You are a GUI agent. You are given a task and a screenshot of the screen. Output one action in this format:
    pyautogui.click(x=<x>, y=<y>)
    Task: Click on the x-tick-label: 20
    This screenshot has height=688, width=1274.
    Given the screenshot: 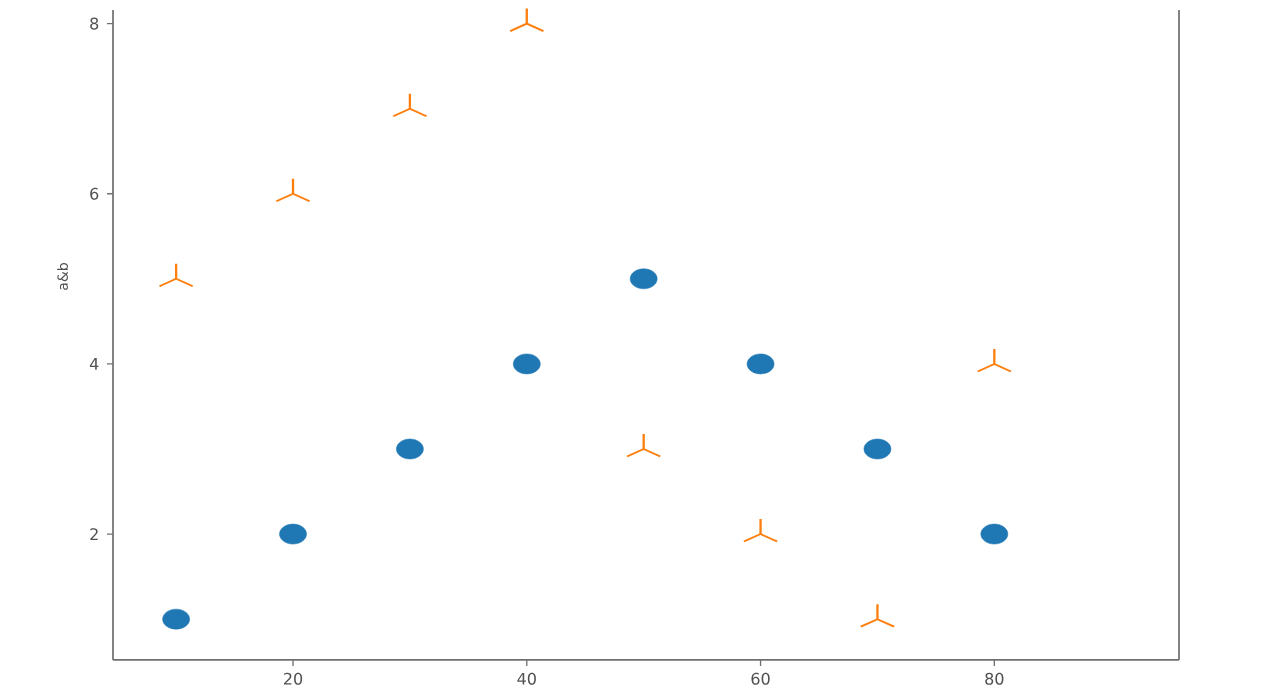 What is the action you would take?
    pyautogui.click(x=293, y=678)
    